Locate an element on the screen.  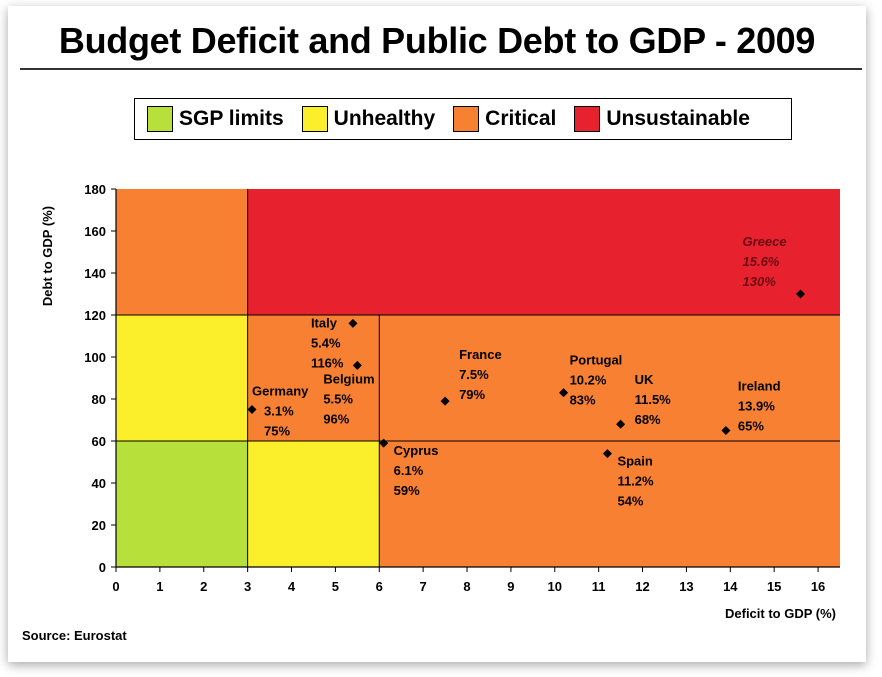
point-label-name-belgium: Belgium is located at coordinates (348, 378).